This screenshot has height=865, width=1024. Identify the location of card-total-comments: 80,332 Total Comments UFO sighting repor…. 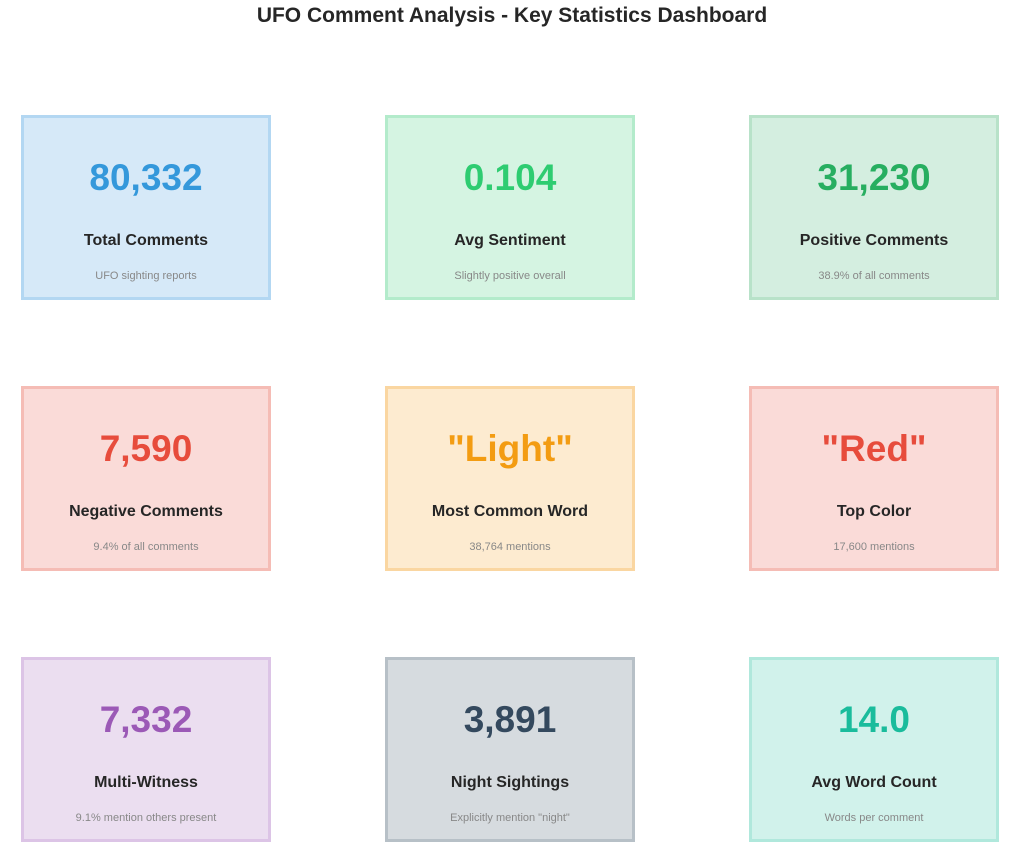
(146, 207).